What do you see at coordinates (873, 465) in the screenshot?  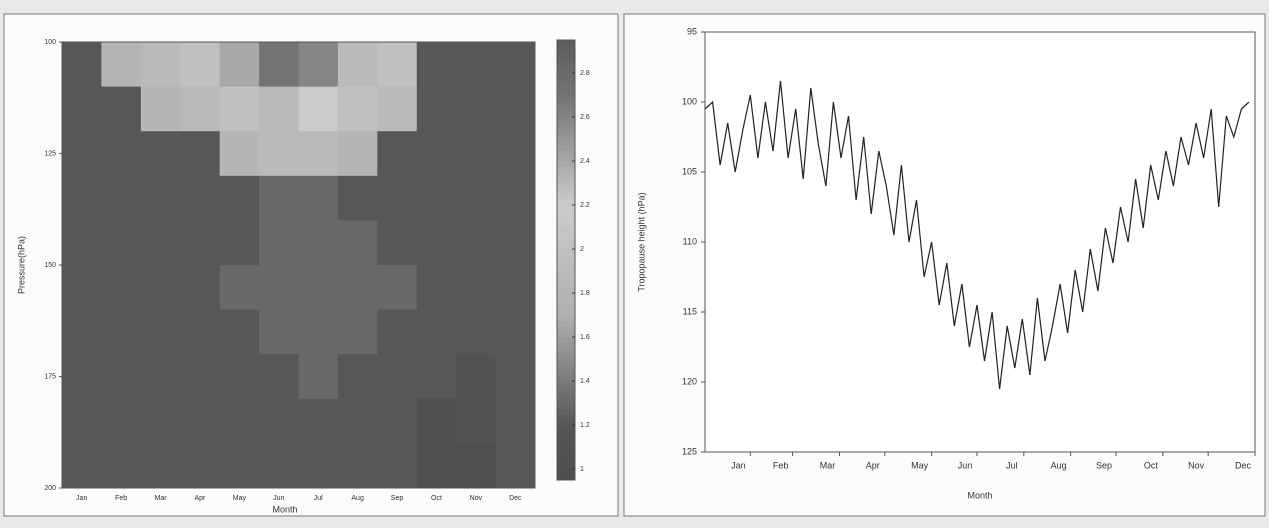 I see `x-tick-label: Apr` at bounding box center [873, 465].